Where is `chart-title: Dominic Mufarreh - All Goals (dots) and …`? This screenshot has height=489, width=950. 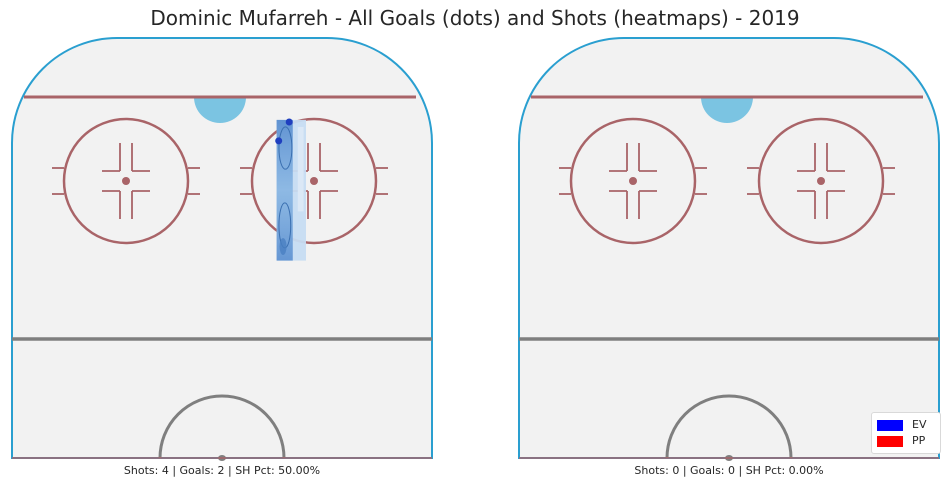
chart-title: Dominic Mufarreh - All Goals (dots) and … is located at coordinates (475, 18).